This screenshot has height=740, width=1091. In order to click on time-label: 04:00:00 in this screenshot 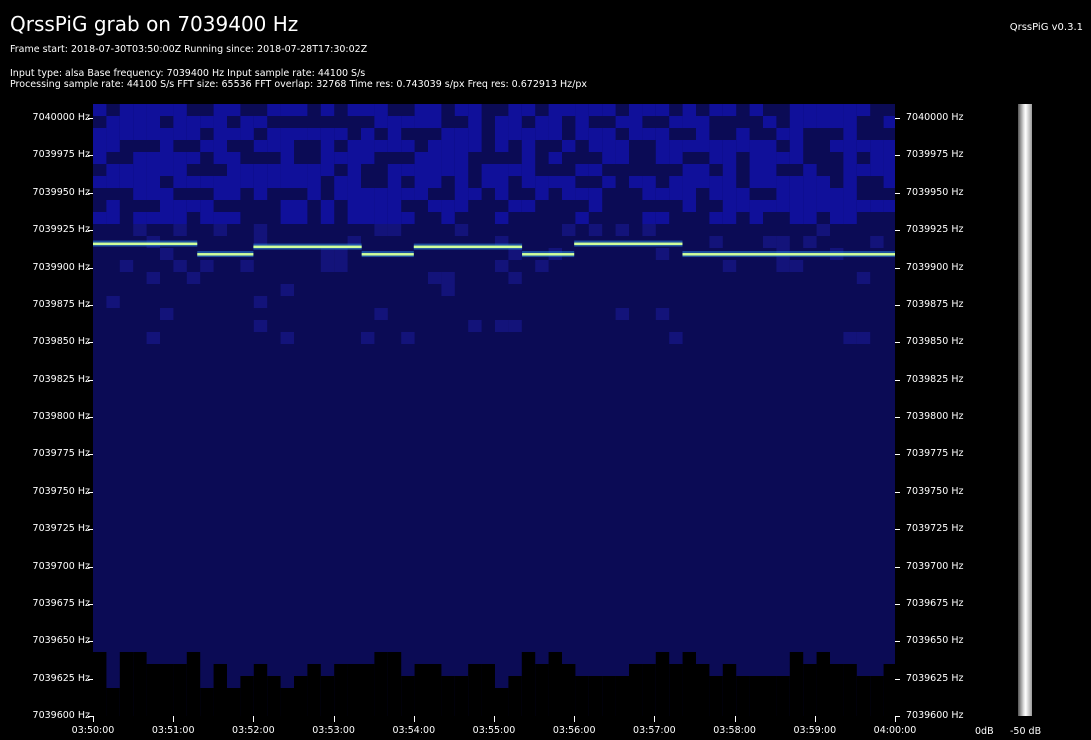, I will do `click(895, 730)`.